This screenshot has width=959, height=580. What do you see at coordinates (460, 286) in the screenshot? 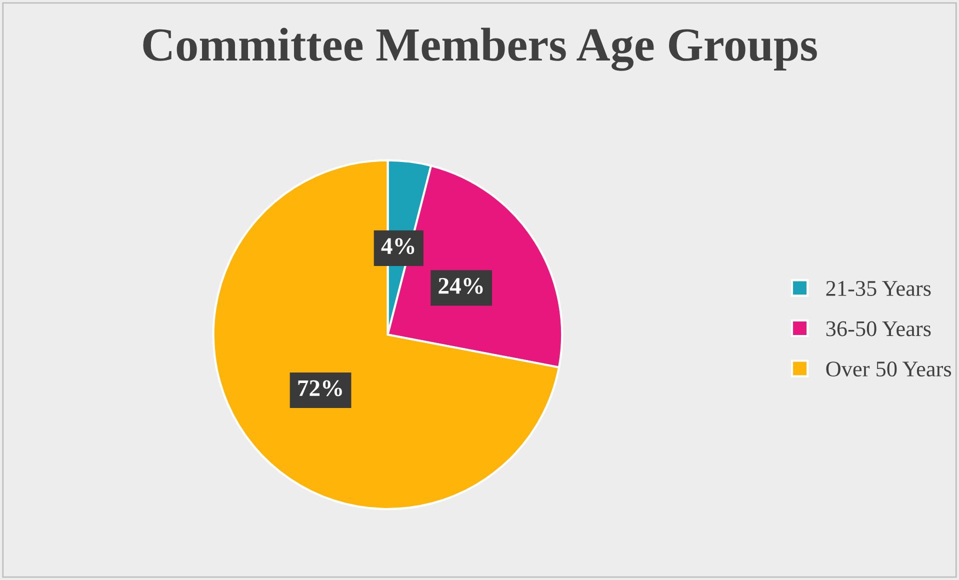
I see `data-label: 24%` at bounding box center [460, 286].